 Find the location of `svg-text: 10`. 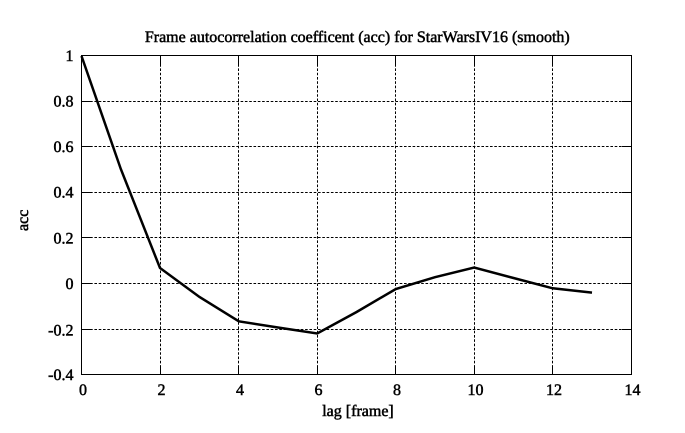

svg-text: 10 is located at coordinates (476, 390).